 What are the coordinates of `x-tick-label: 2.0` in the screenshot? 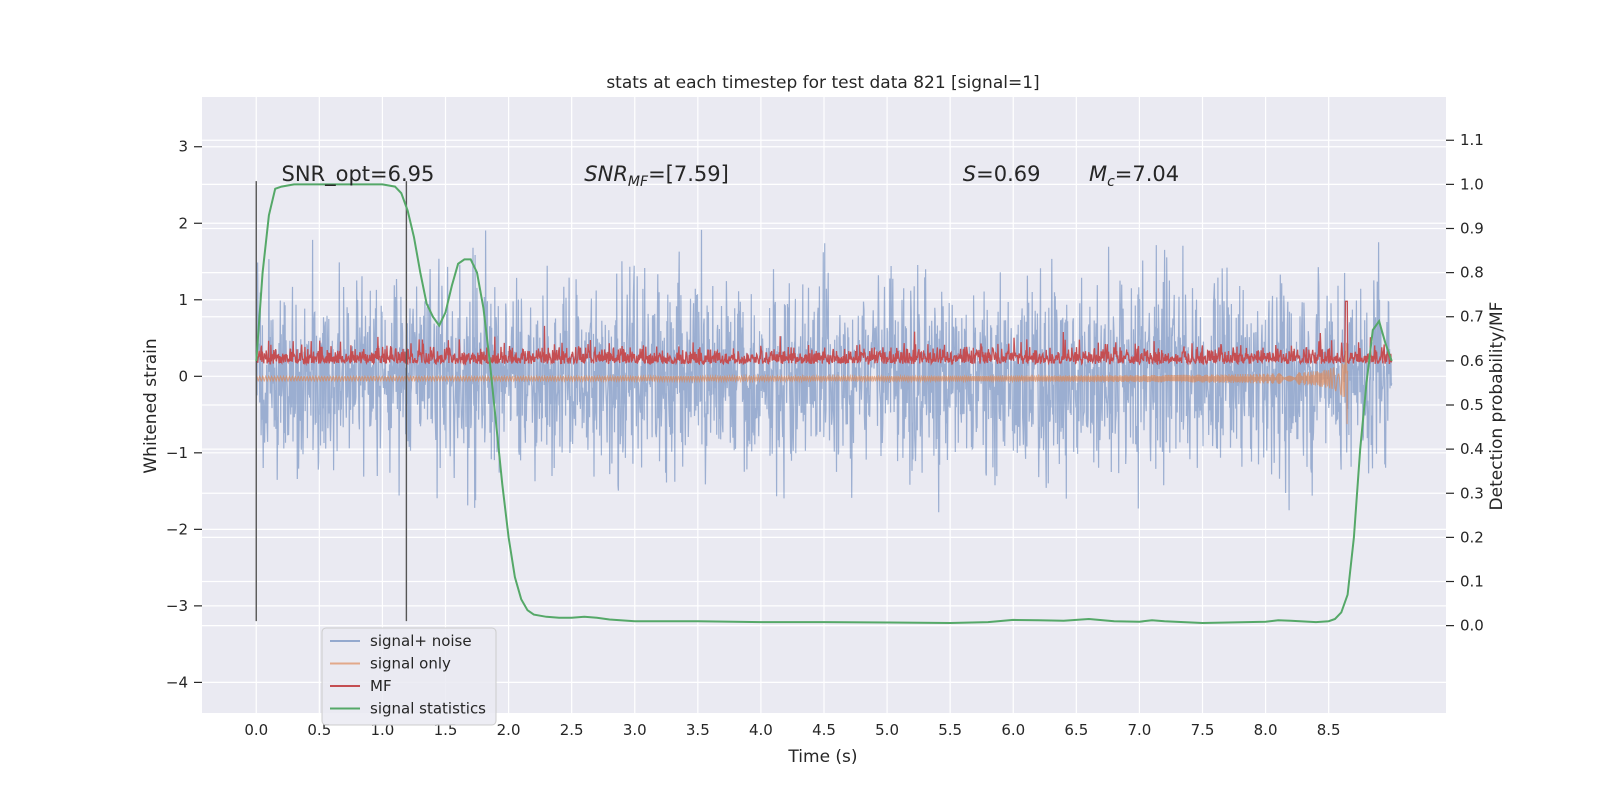 It's located at (509, 730).